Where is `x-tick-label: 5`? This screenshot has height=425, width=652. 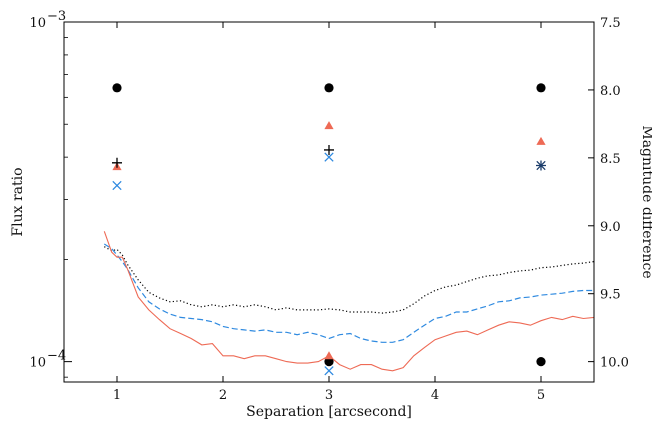 x-tick-label: 5 is located at coordinates (541, 395).